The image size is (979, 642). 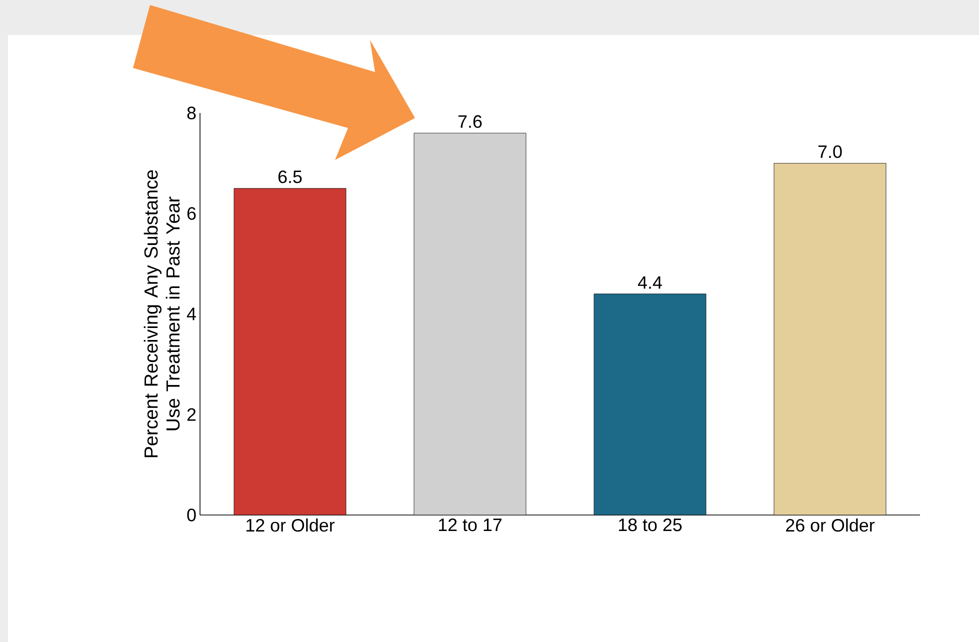 What do you see at coordinates (830, 151) in the screenshot?
I see `data-label: 7.0` at bounding box center [830, 151].